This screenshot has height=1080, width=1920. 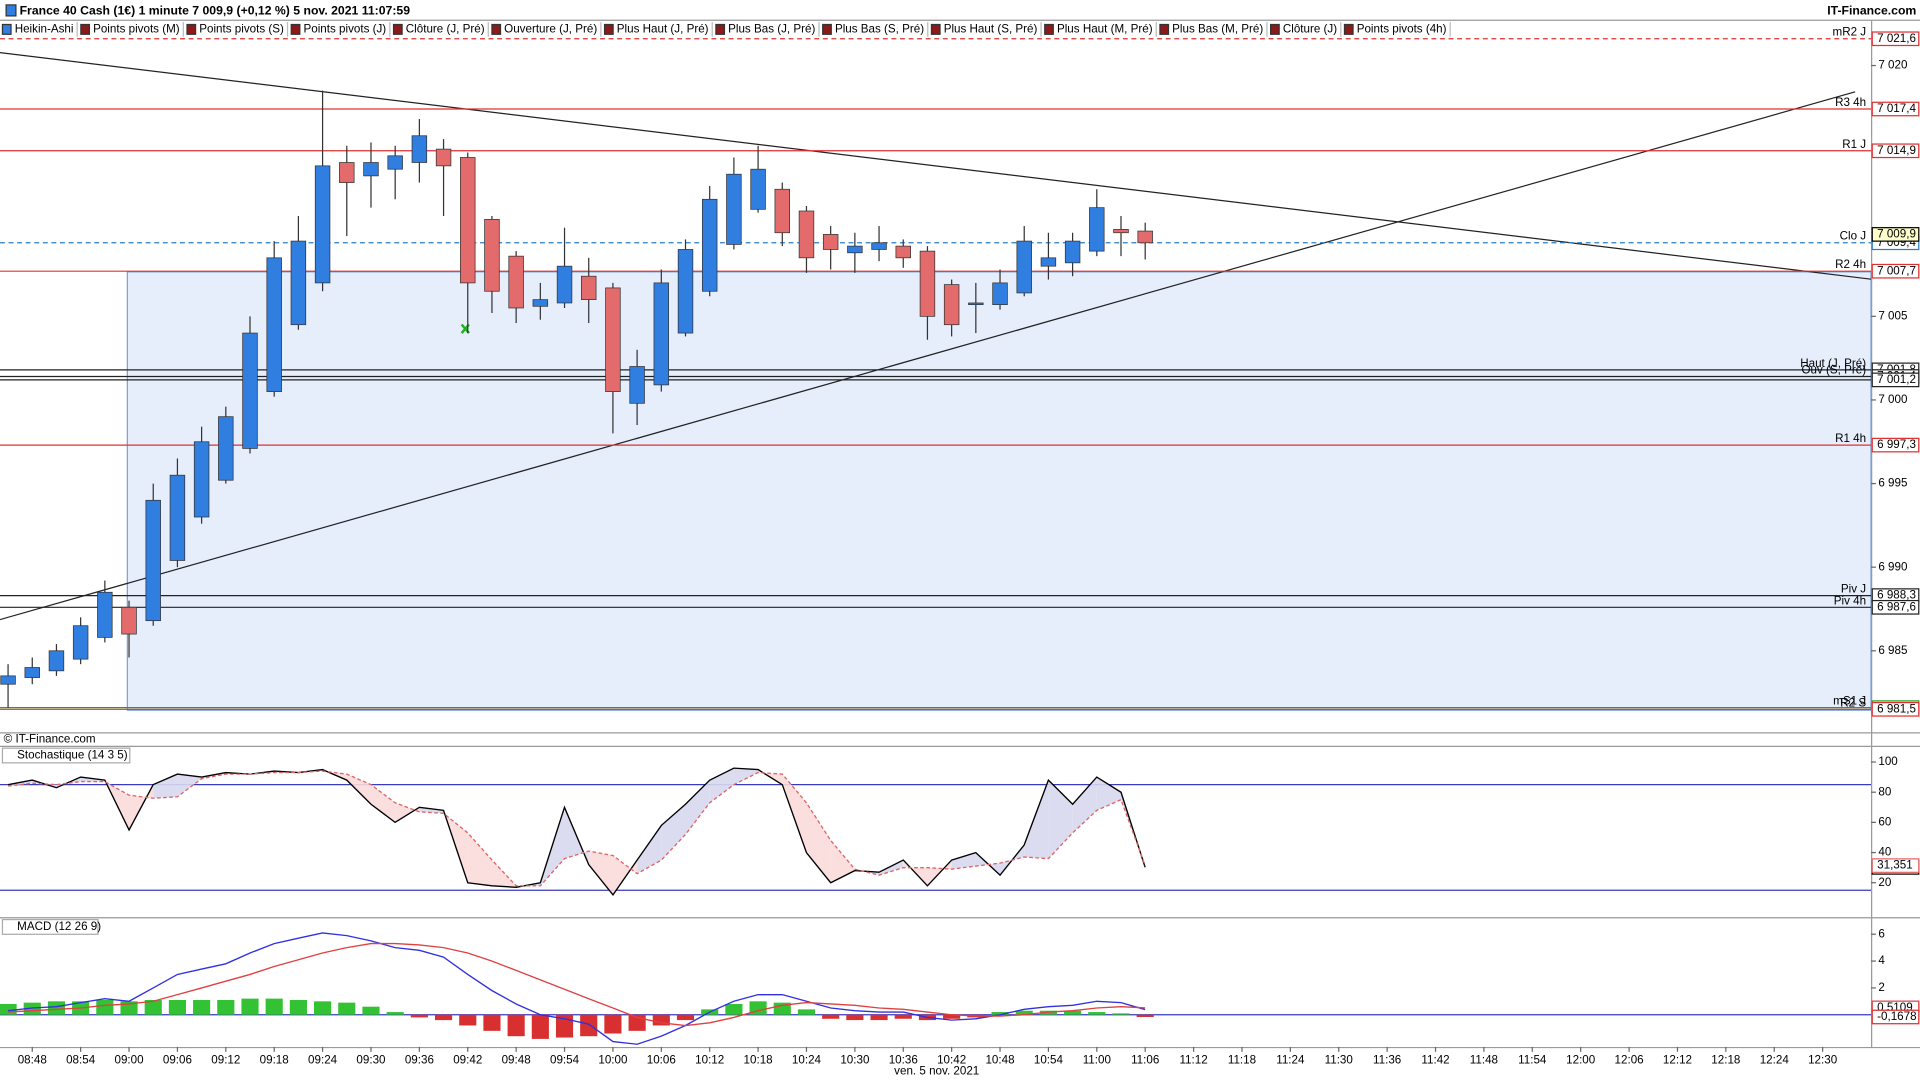 I want to click on x-tick-label: 11:48, so click(x=1484, y=1059).